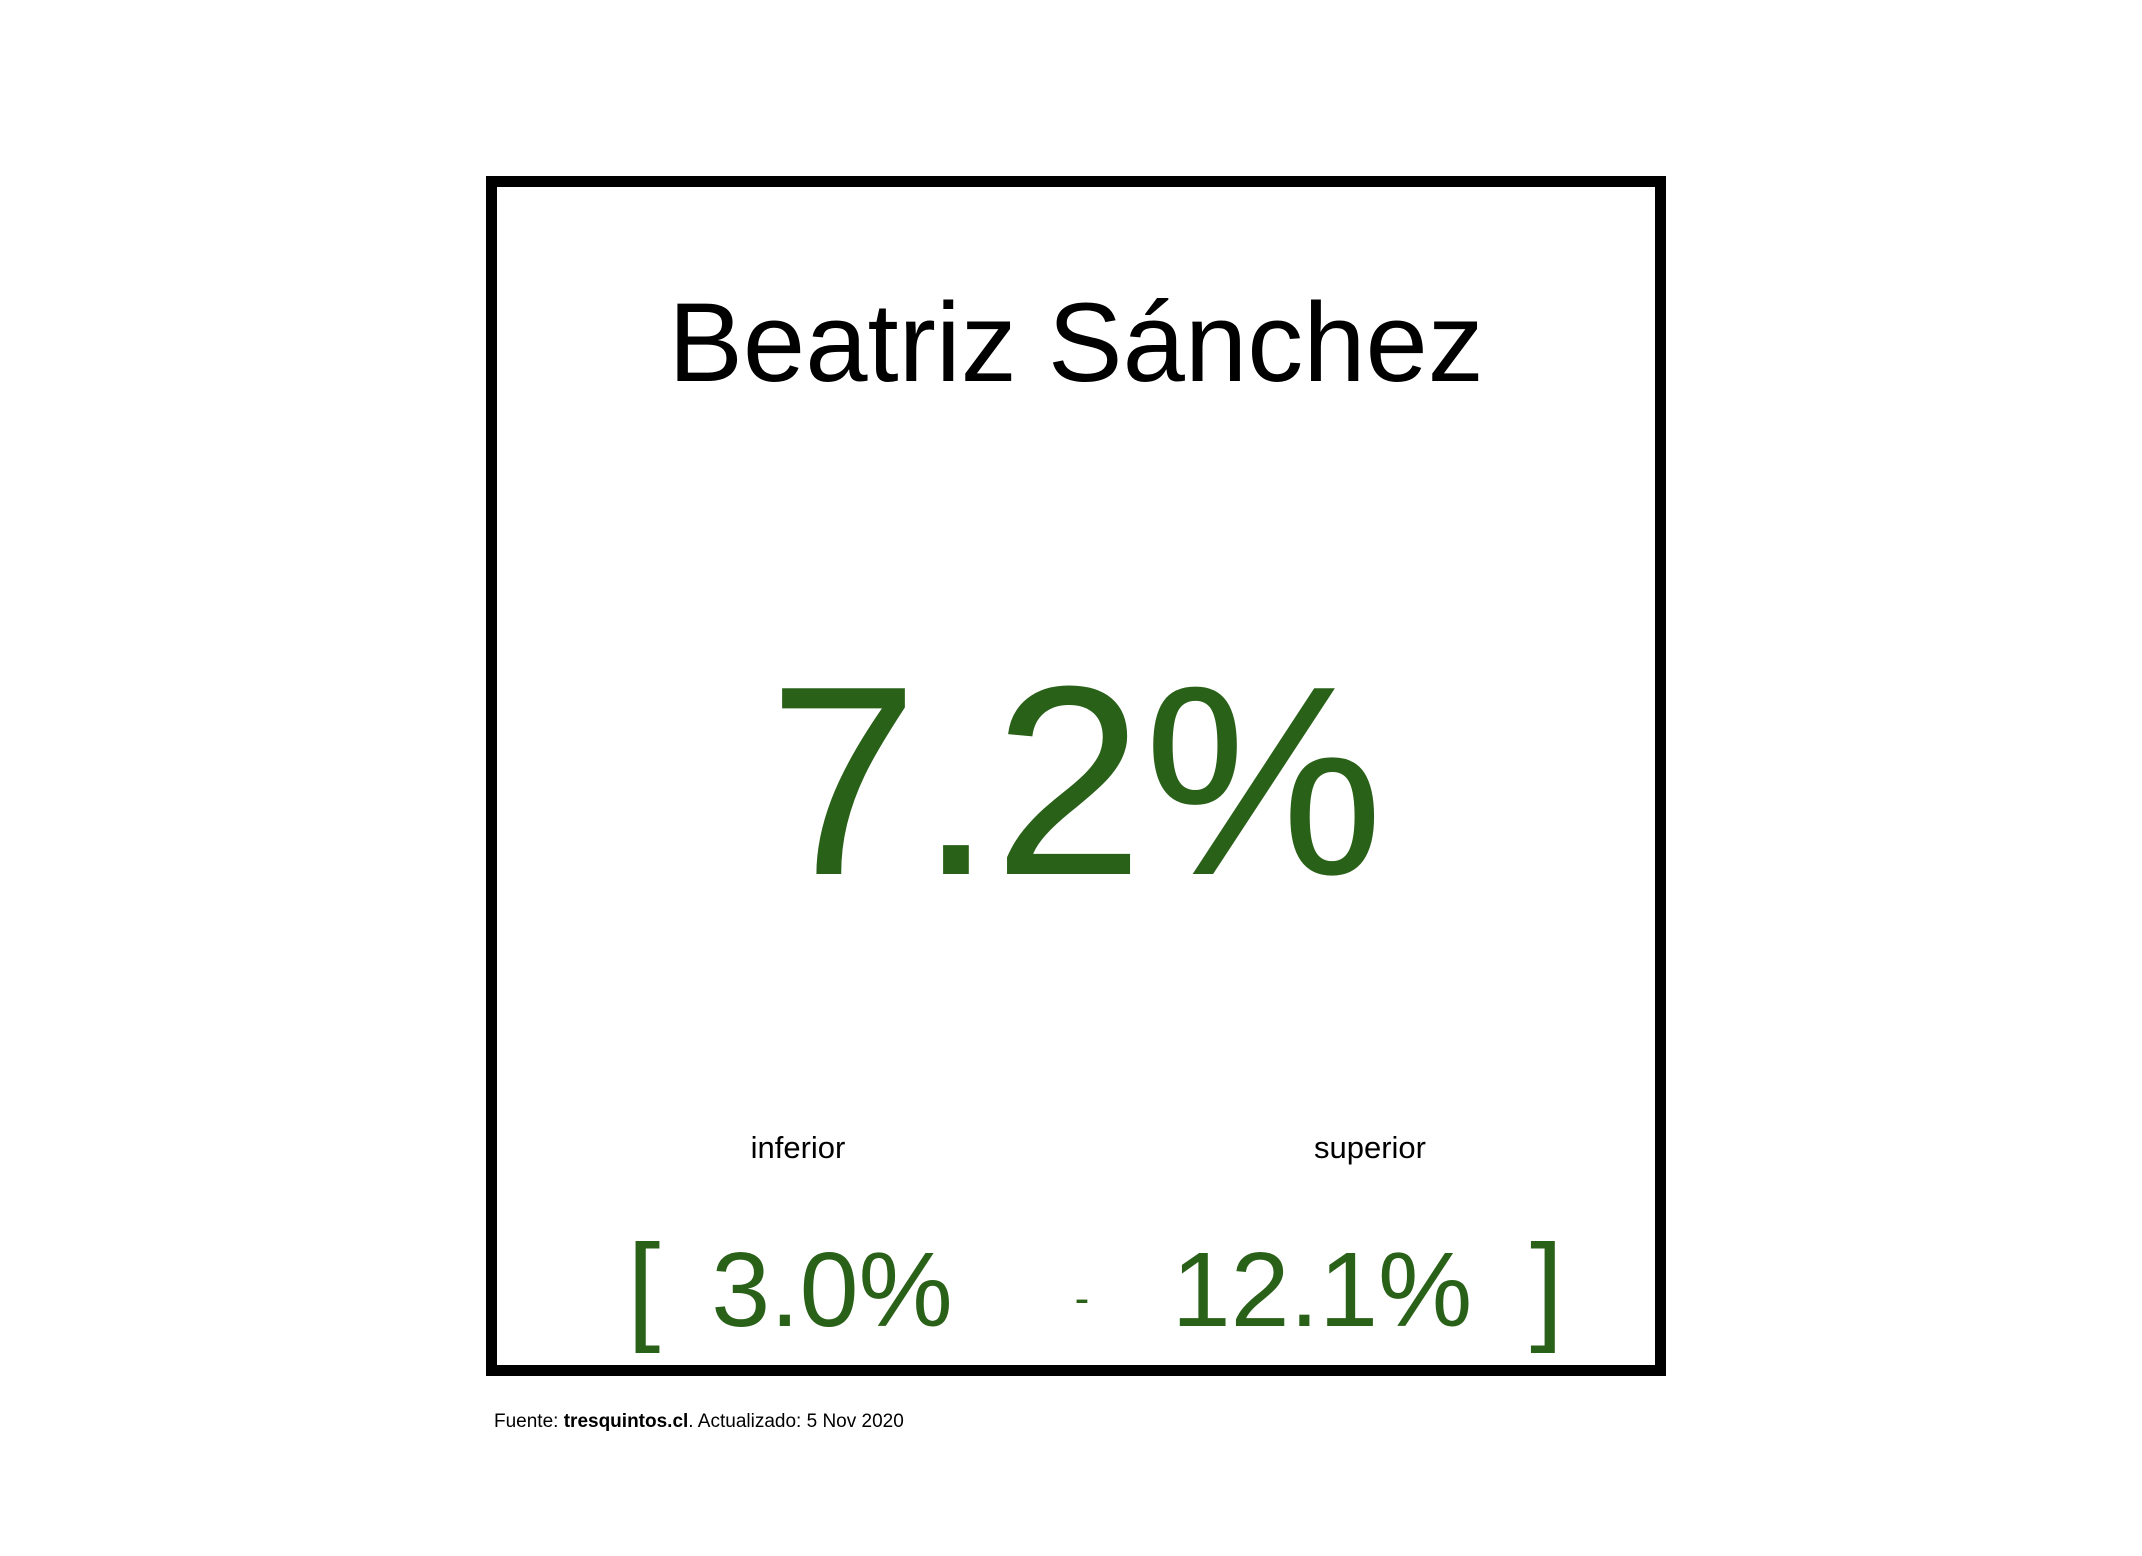  What do you see at coordinates (626, 1421) in the screenshot?
I see `footer-source: tresquintos.cl` at bounding box center [626, 1421].